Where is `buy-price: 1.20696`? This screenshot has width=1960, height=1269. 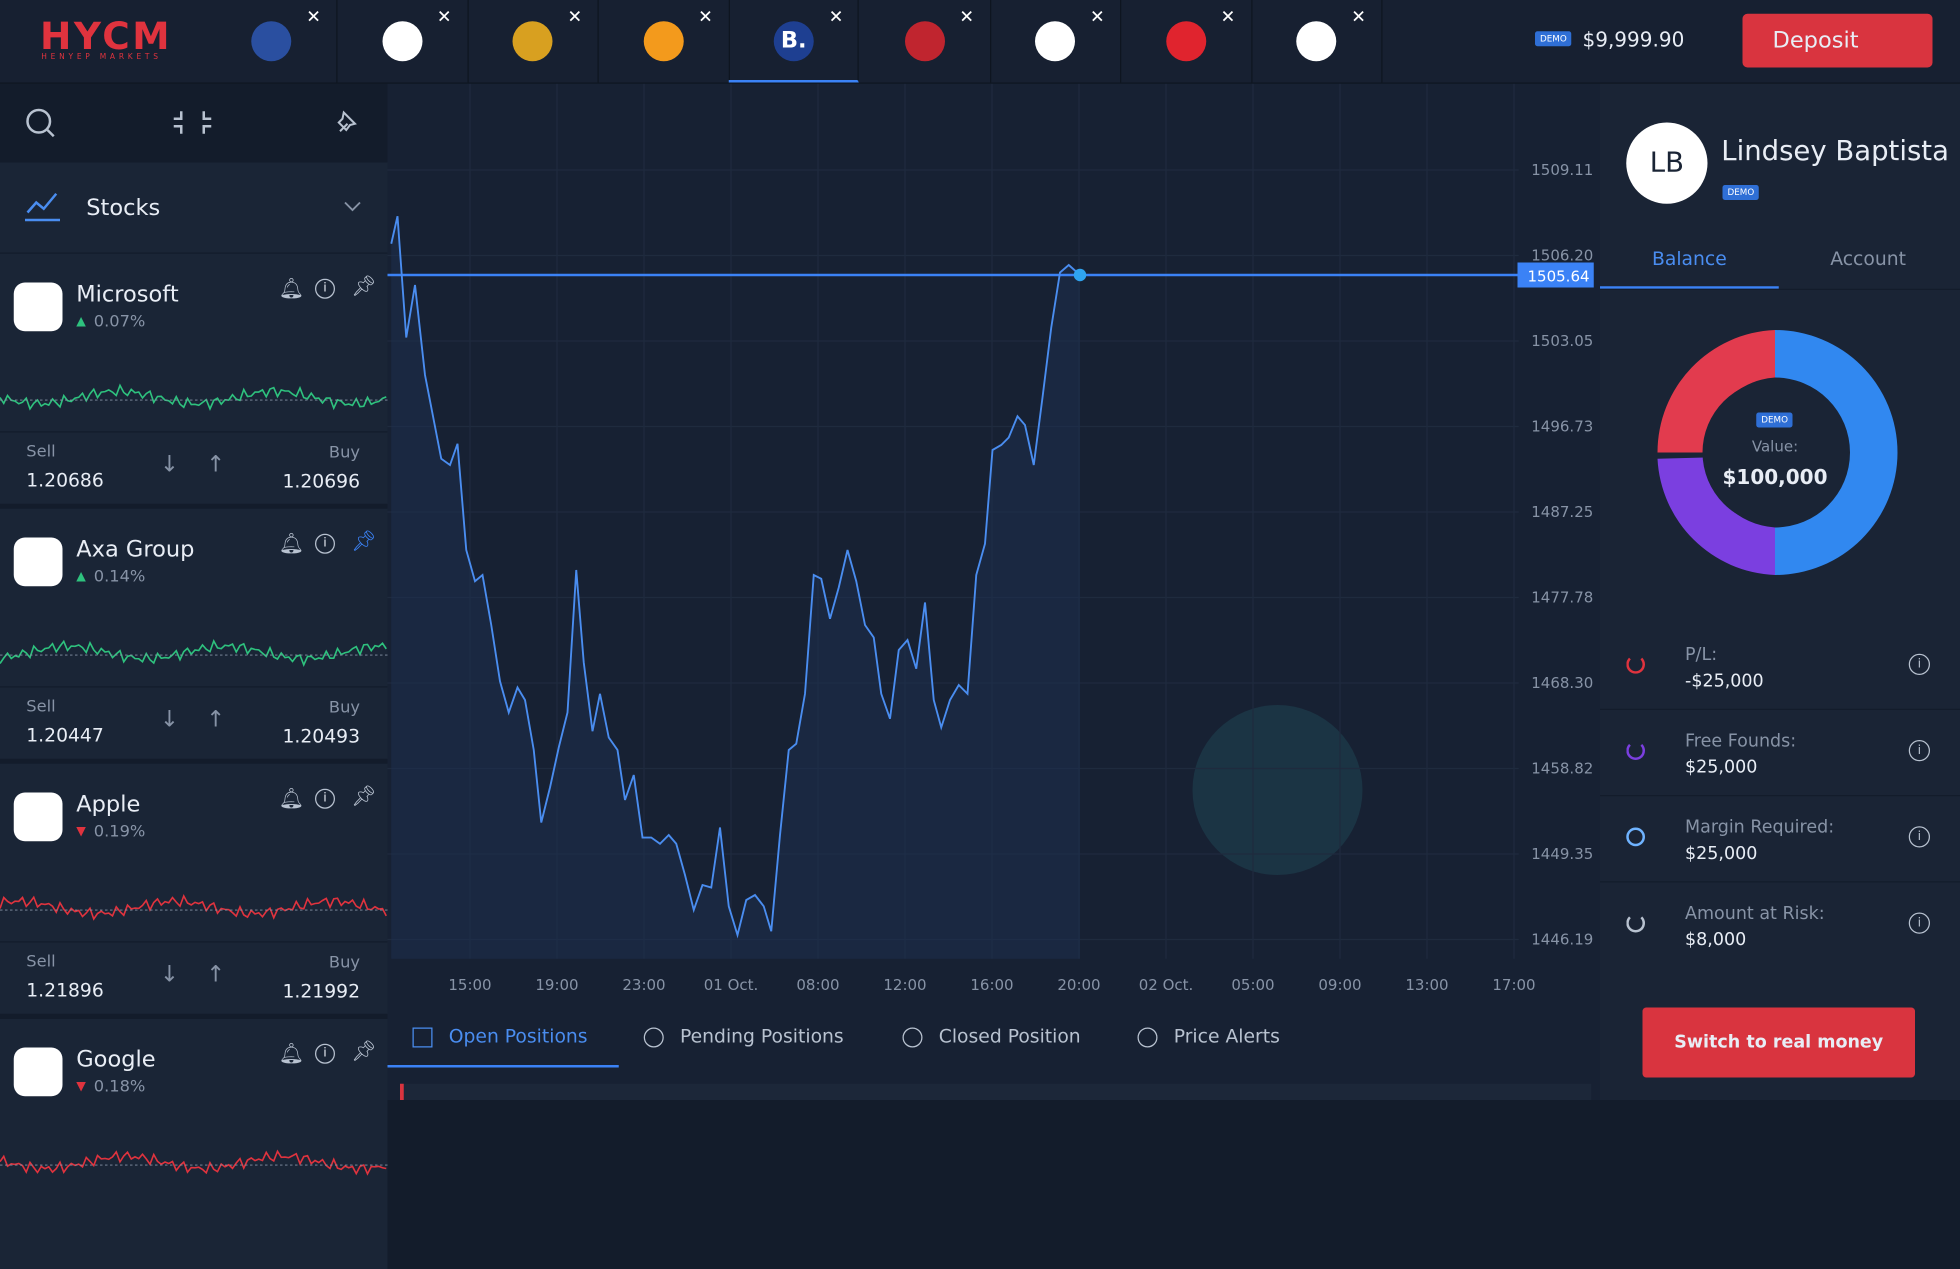 buy-price: 1.20696 is located at coordinates (321, 481).